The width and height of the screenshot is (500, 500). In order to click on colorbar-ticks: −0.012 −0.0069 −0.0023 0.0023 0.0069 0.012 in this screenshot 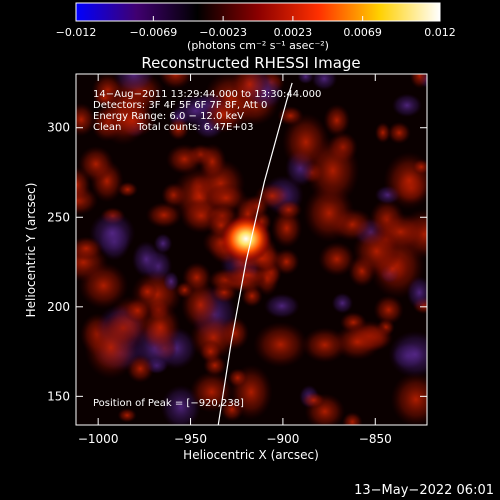, I will do `click(256, 27)`.